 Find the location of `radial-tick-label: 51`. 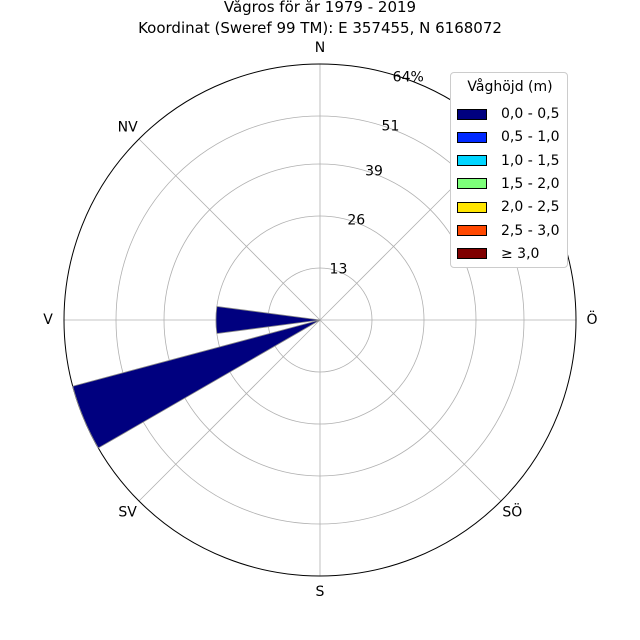

radial-tick-label: 51 is located at coordinates (391, 126).